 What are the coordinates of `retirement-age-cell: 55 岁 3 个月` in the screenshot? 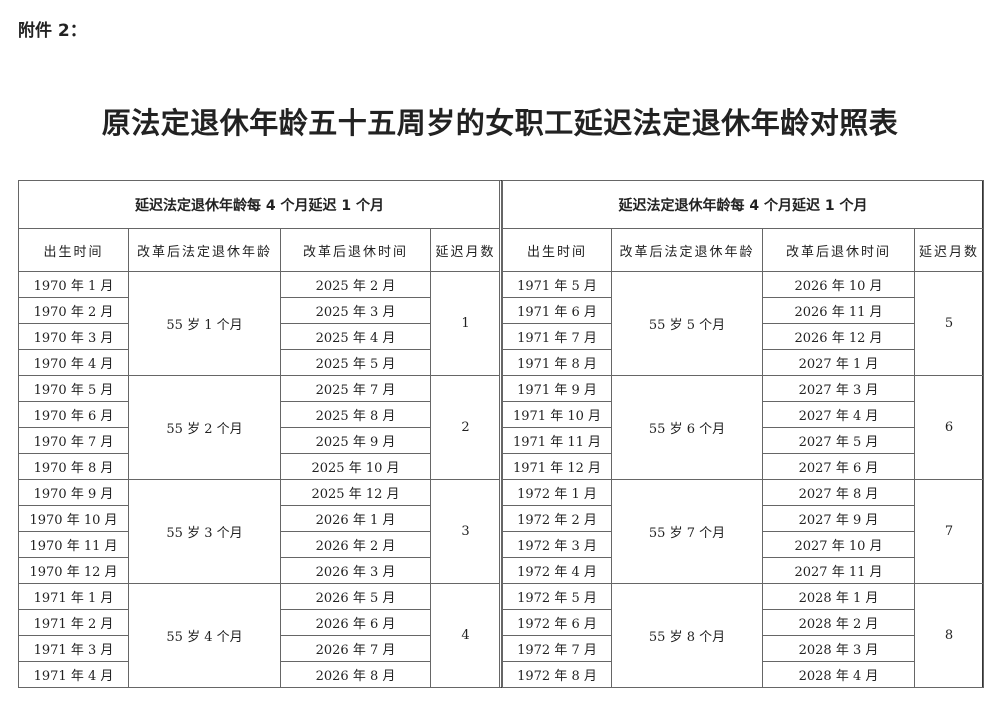 It's located at (204, 531).